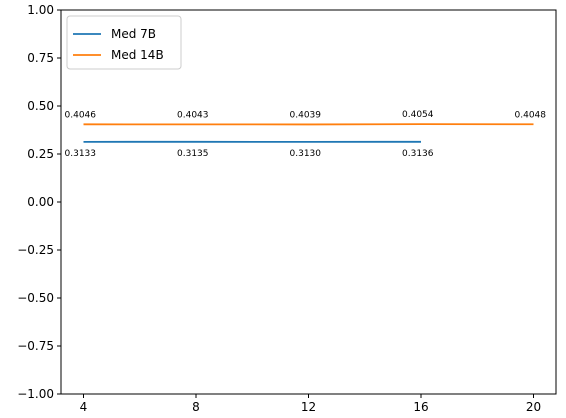  Describe the element at coordinates (306, 115) in the screenshot. I see `data-label: 0.4039` at that location.